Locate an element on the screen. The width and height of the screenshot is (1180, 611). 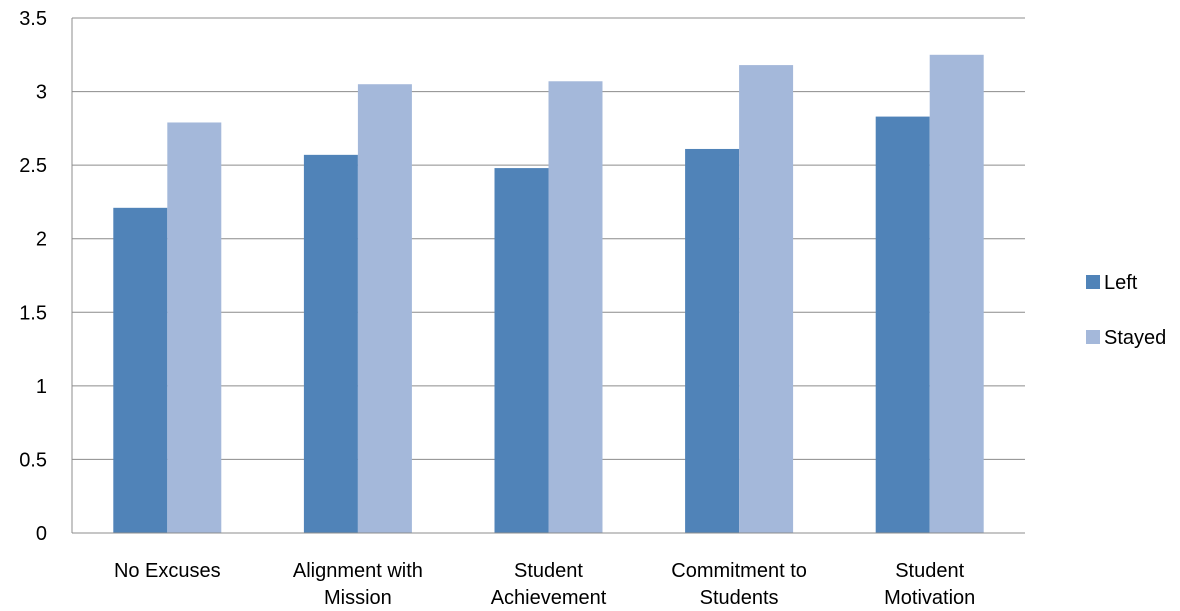
y-tick-label: 0.5 is located at coordinates (33, 460).